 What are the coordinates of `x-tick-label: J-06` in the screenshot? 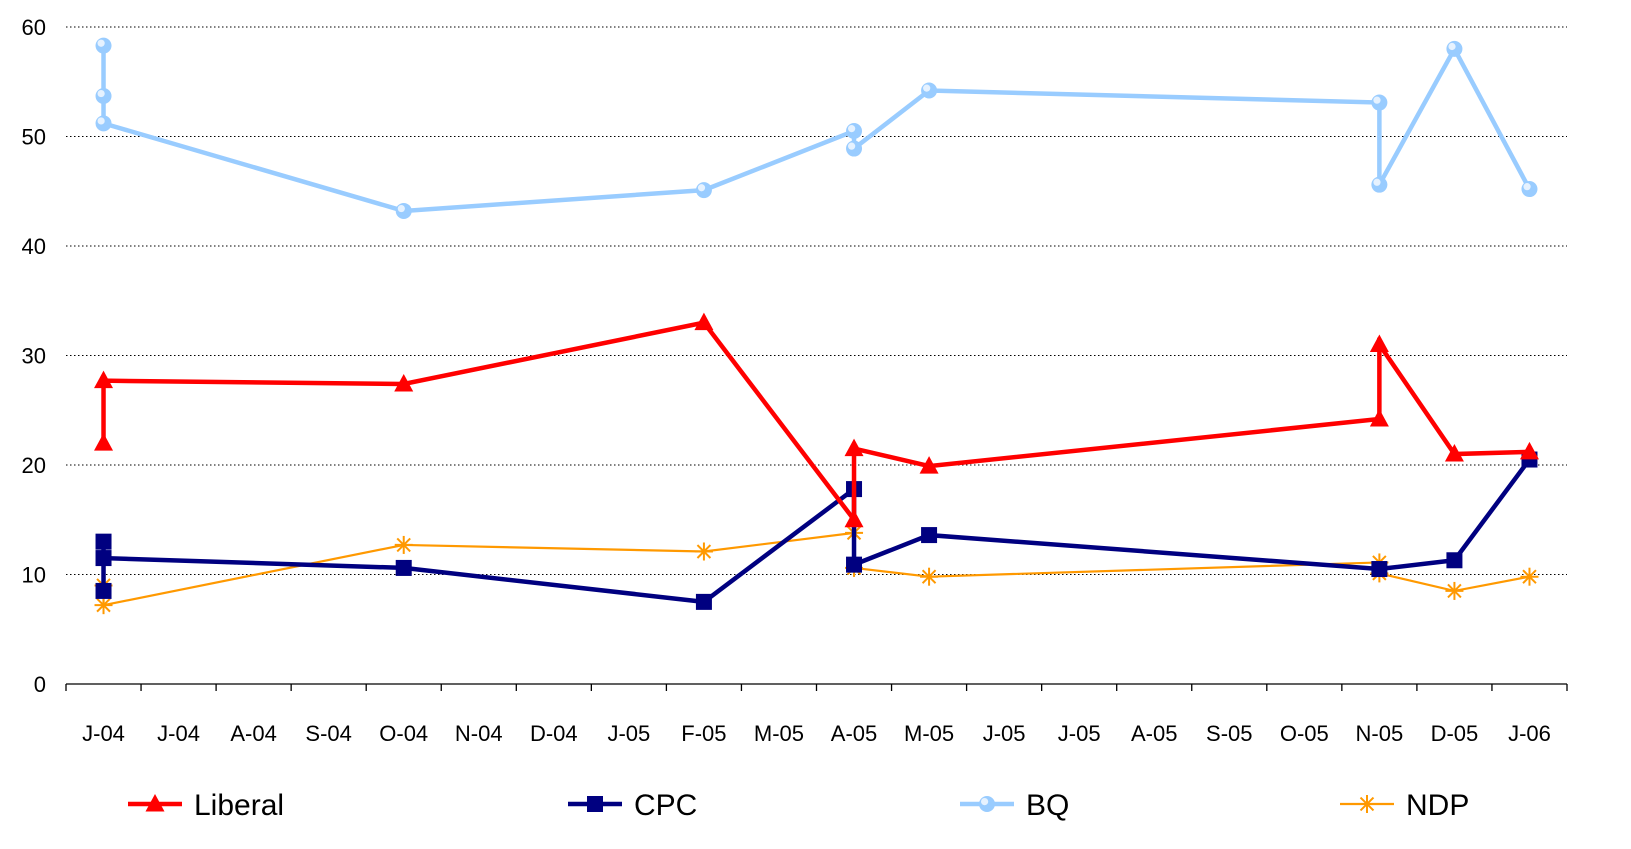 It's located at (1529, 733).